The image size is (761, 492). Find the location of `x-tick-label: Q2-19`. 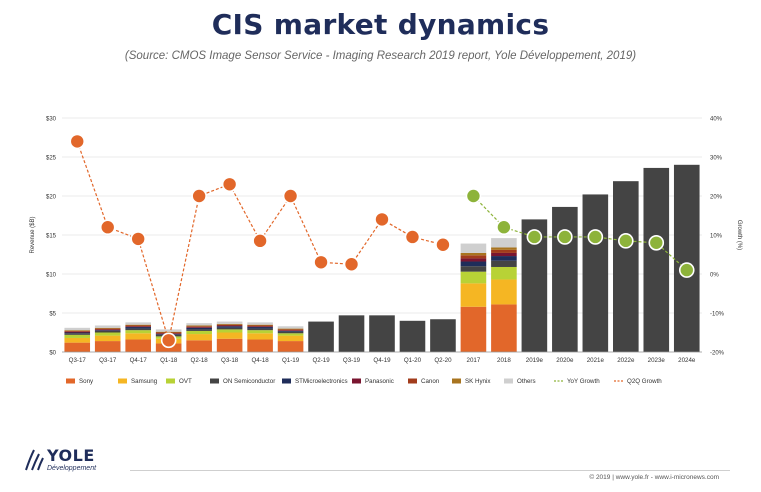

x-tick-label: Q2-19 is located at coordinates (321, 360).